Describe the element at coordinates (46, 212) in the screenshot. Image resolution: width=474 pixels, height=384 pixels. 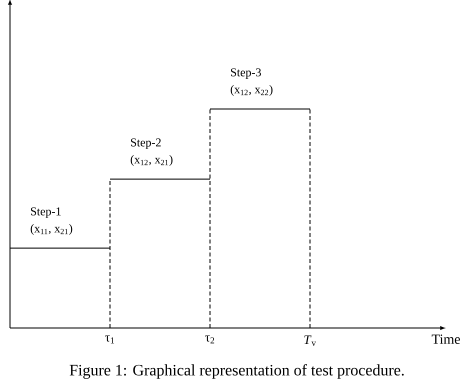
I see `annotation: Step-1` at that location.